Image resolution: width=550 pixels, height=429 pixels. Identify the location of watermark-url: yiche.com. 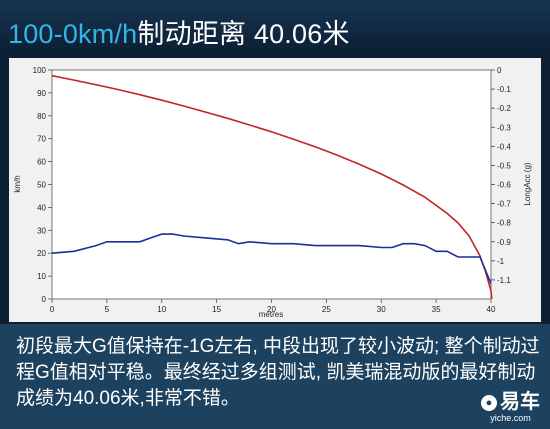
(510, 418).